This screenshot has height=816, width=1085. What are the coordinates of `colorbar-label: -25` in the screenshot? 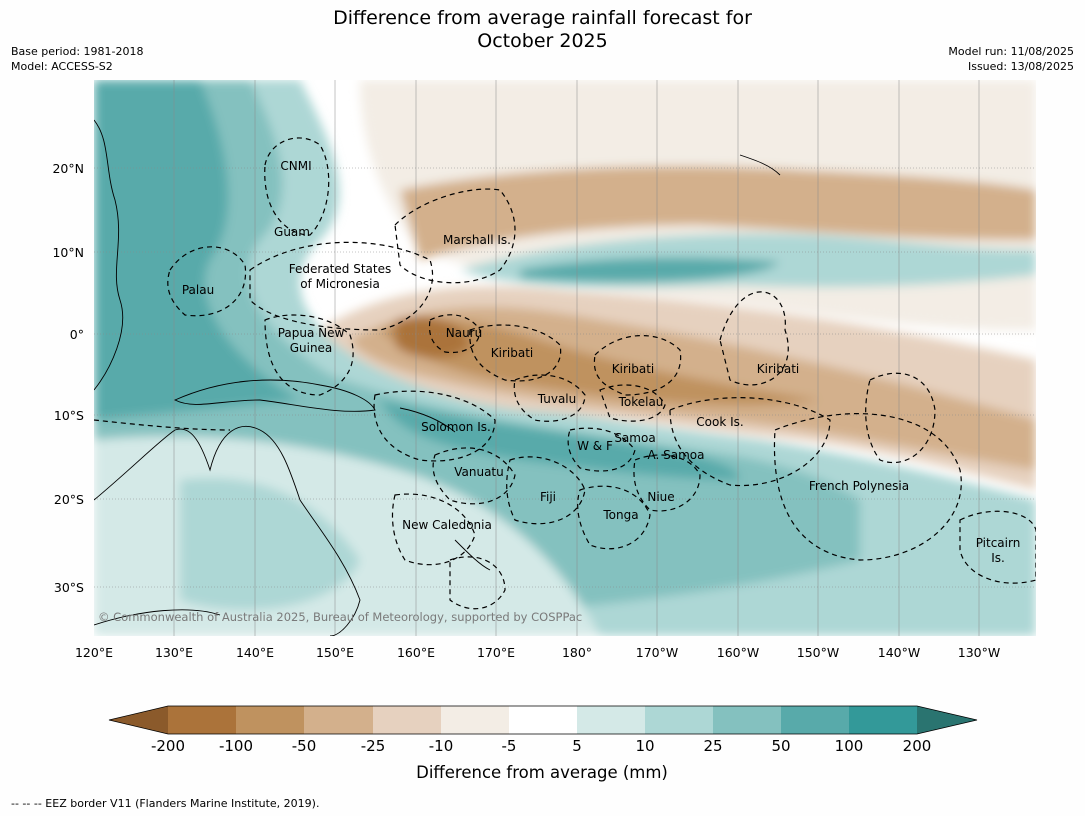 It's located at (373, 746).